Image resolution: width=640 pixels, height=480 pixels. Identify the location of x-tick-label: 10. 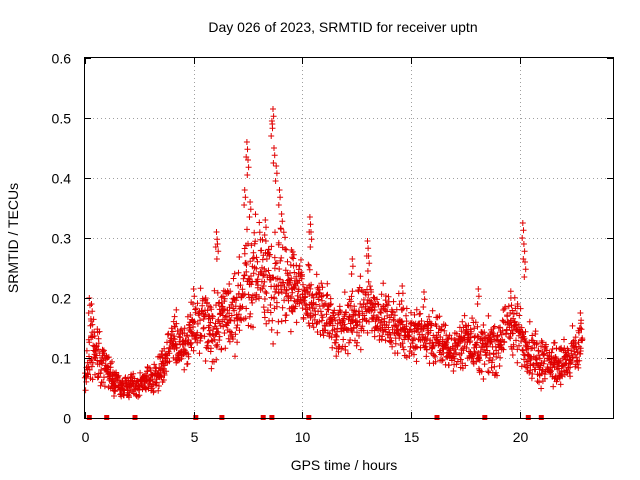
(303, 437).